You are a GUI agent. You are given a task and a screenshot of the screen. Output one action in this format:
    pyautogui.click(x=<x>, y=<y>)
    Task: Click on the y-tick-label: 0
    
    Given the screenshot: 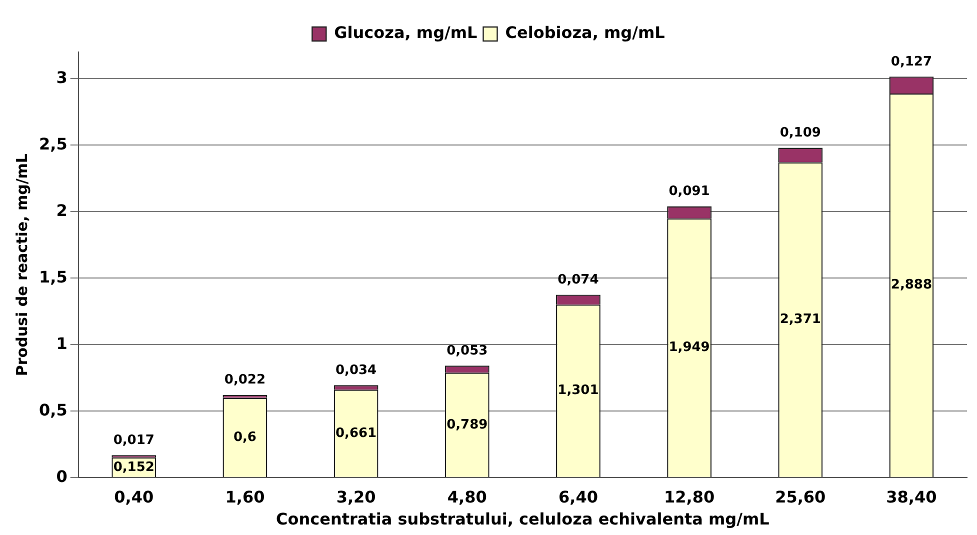 What is the action you would take?
    pyautogui.click(x=62, y=476)
    